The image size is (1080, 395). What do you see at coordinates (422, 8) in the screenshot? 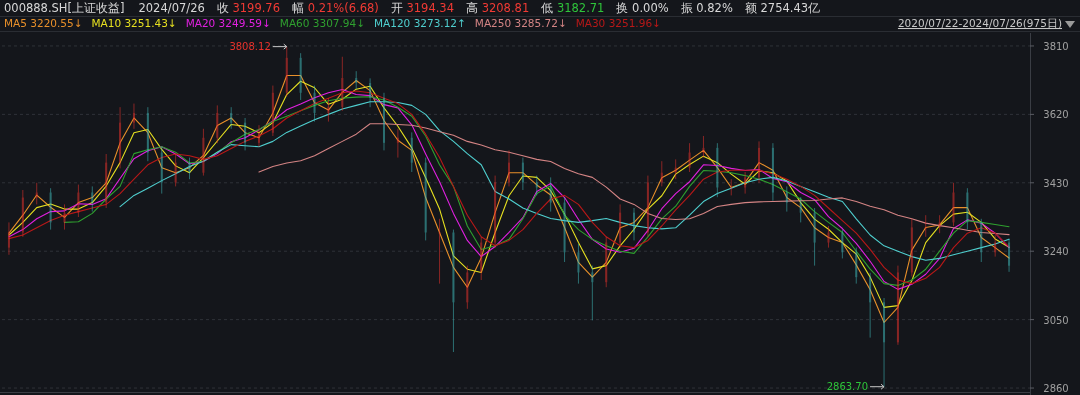
I see `text: 开 3194.34` at bounding box center [422, 8].